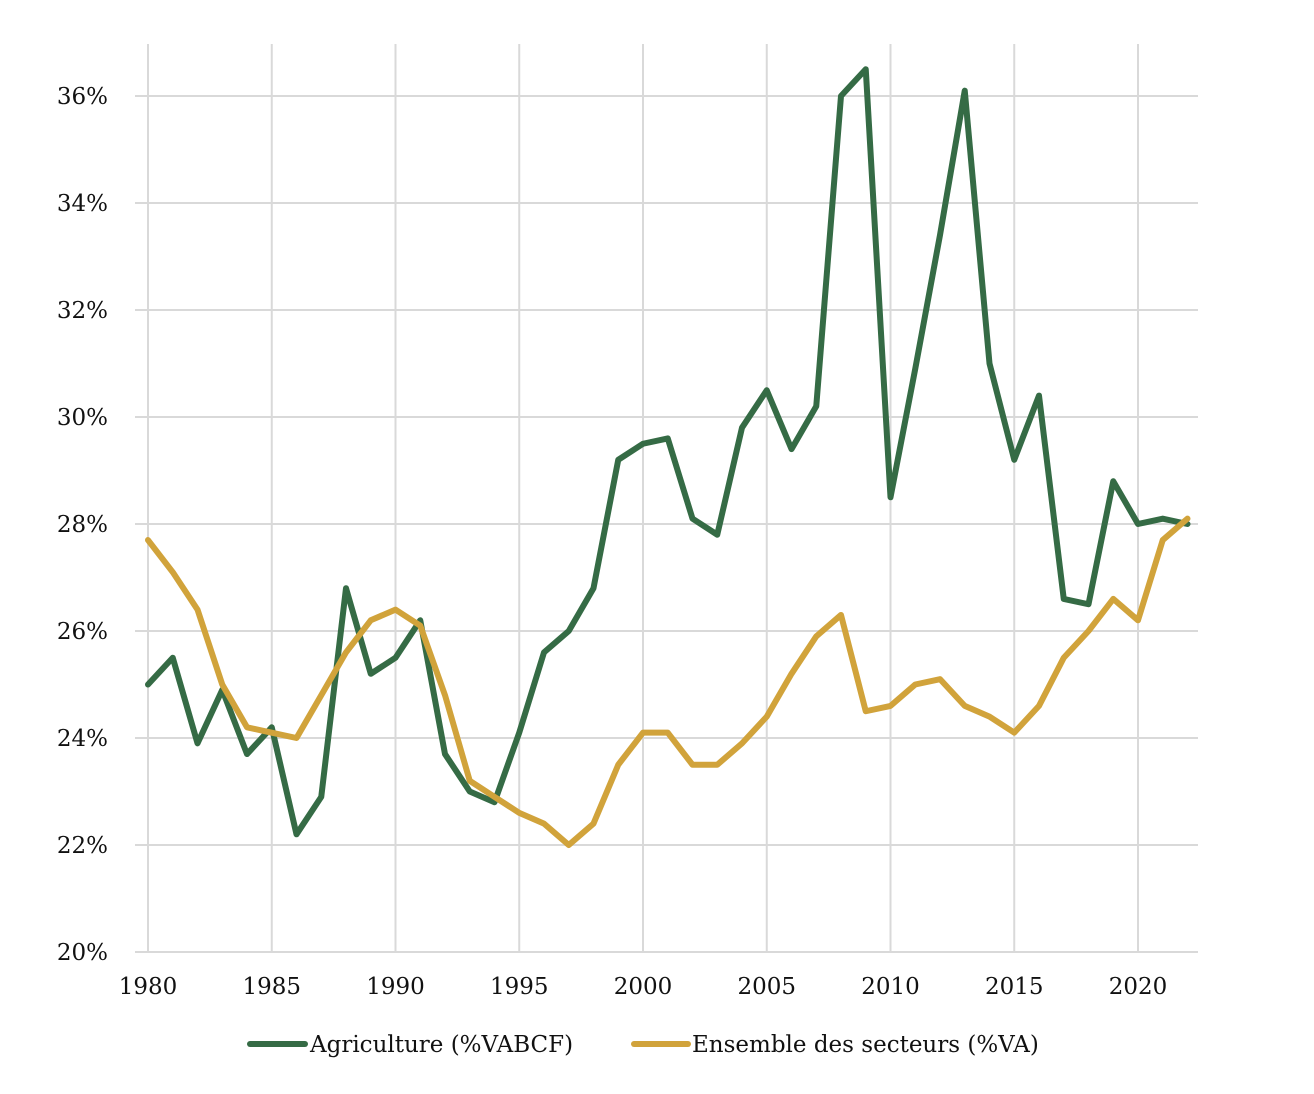 The width and height of the screenshot is (1314, 1094). I want to click on y-tick-label-24: 24%, so click(82, 739).